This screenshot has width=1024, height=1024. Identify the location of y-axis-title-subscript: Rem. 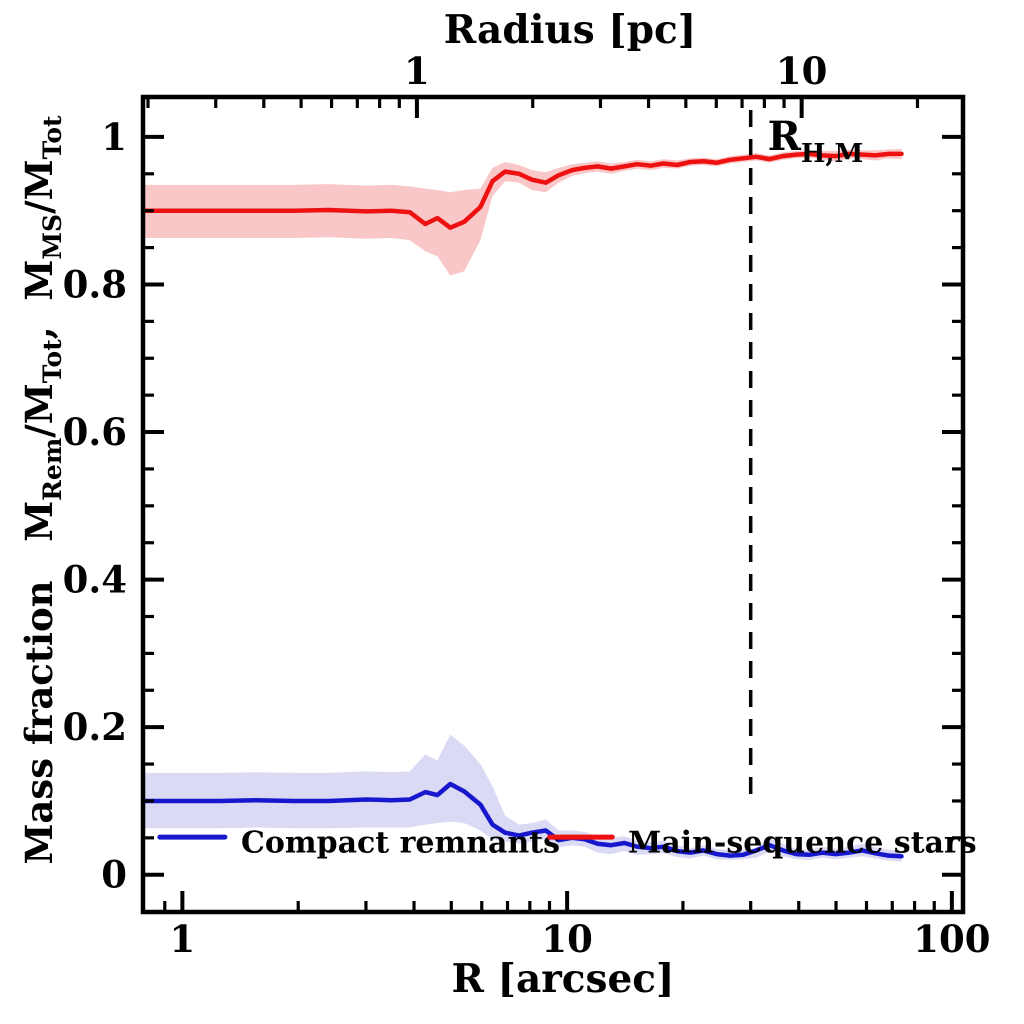
(52, 469).